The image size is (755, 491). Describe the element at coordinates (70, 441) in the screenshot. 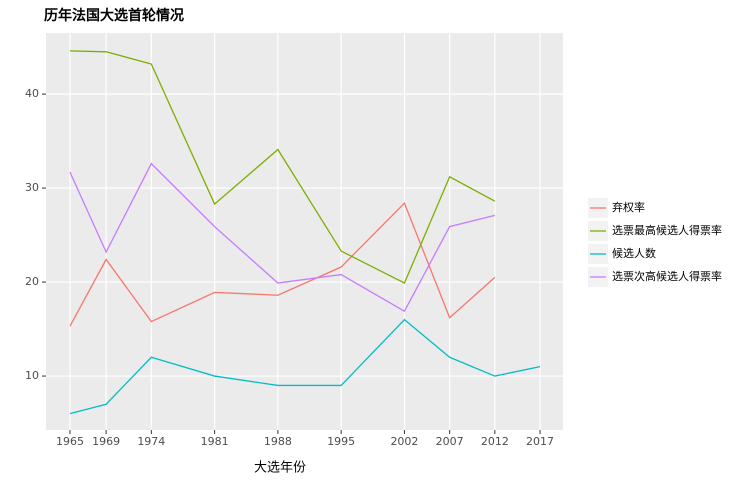

I see `x-tick-label: 1965` at that location.